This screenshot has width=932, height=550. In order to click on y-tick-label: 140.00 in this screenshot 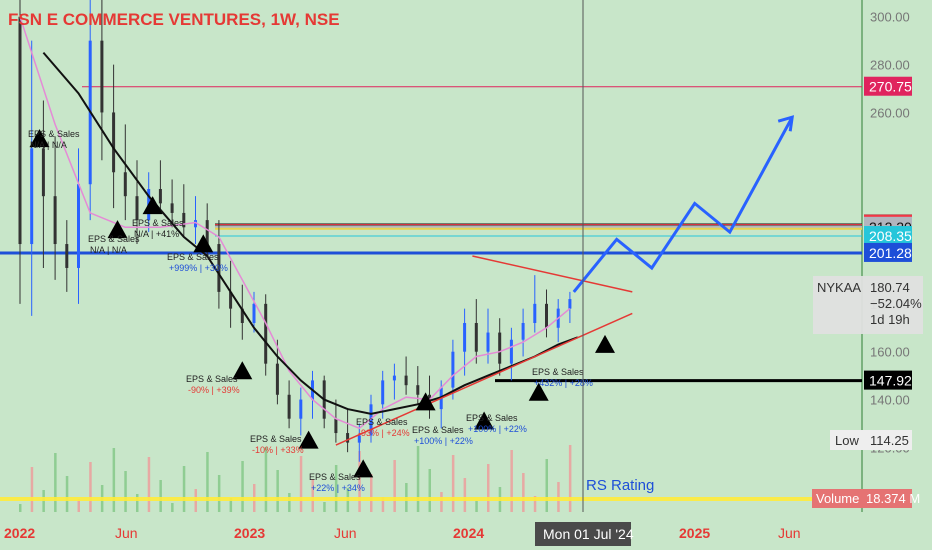, I will do `click(890, 400)`.